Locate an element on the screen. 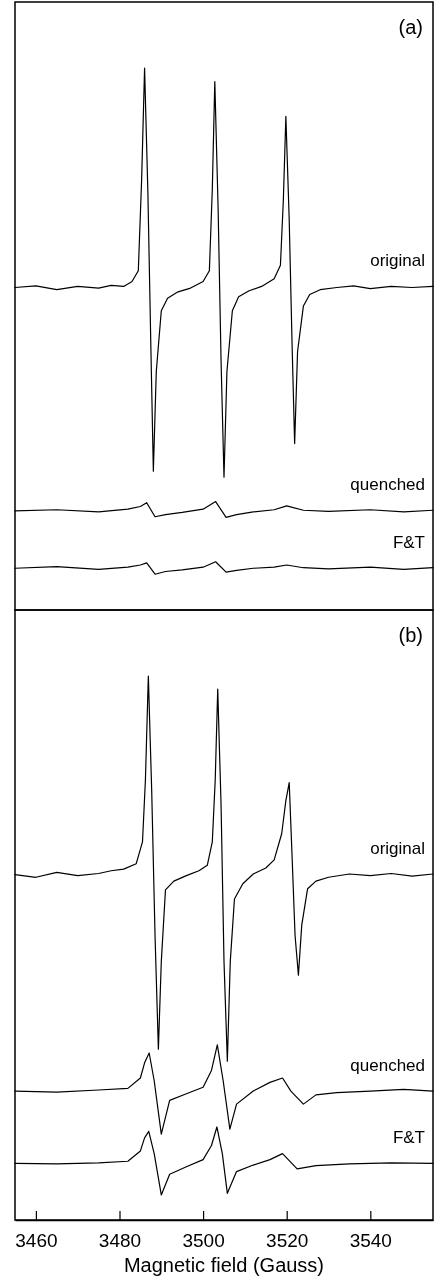 This screenshot has width=435, height=1285. x-tick-label: 3460 is located at coordinates (36, 1241).